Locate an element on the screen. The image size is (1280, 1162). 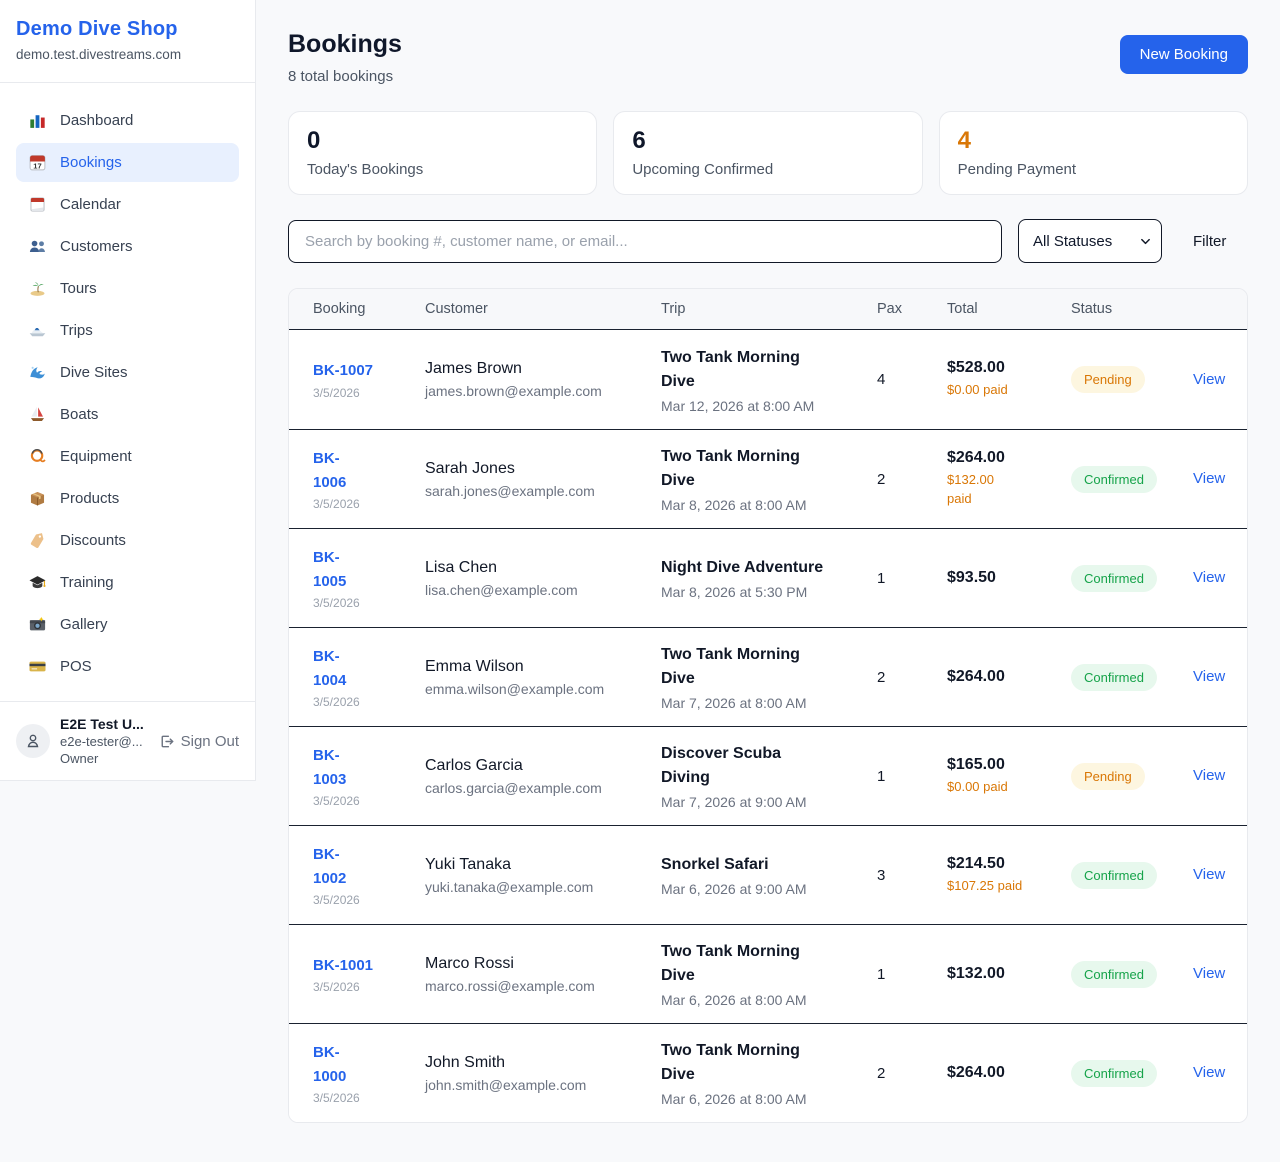
booking-cell: BK-1001 3/5/2026 is located at coordinates (369, 974).